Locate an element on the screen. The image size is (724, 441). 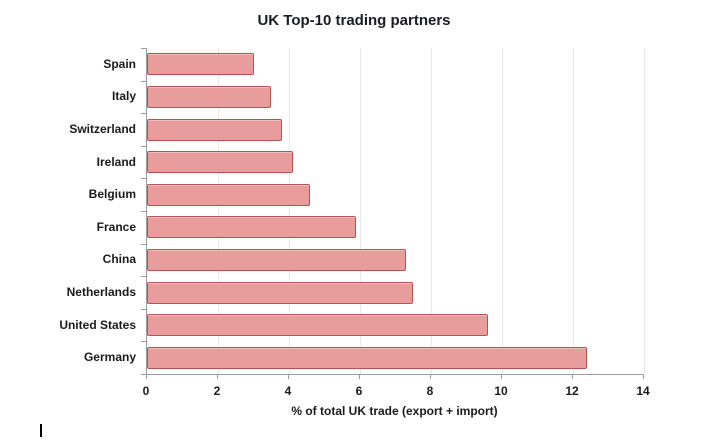
x-tick-label-12: 12 is located at coordinates (572, 391).